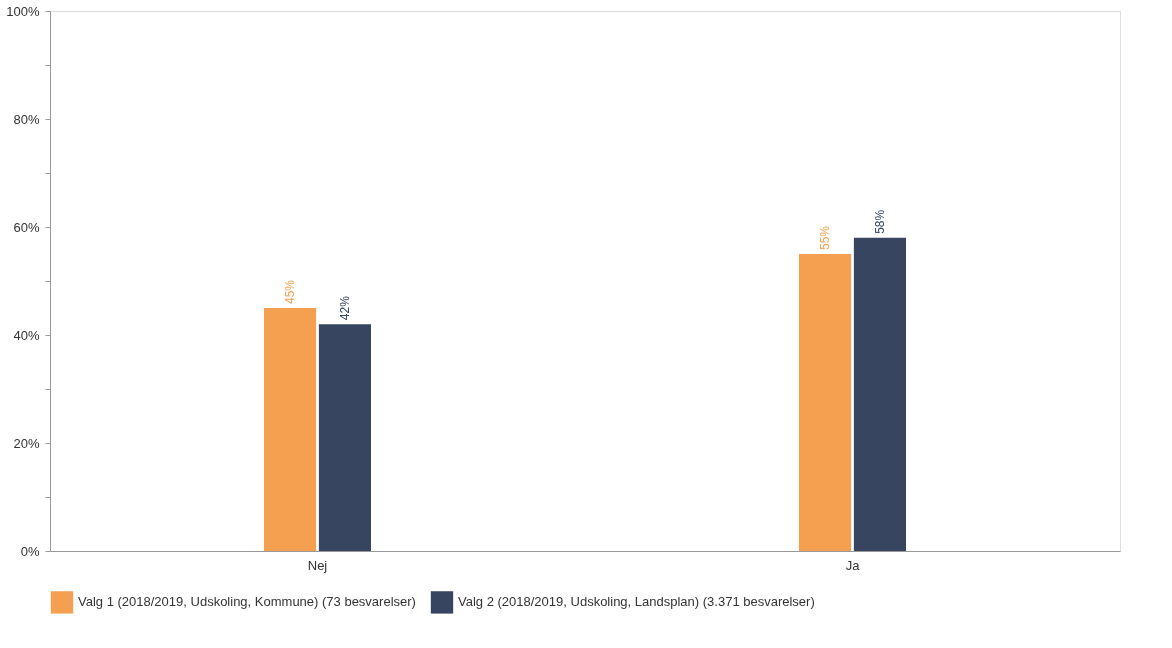 This screenshot has width=1172, height=648. Describe the element at coordinates (23, 11) in the screenshot. I see `y-tick-label: 100%` at that location.